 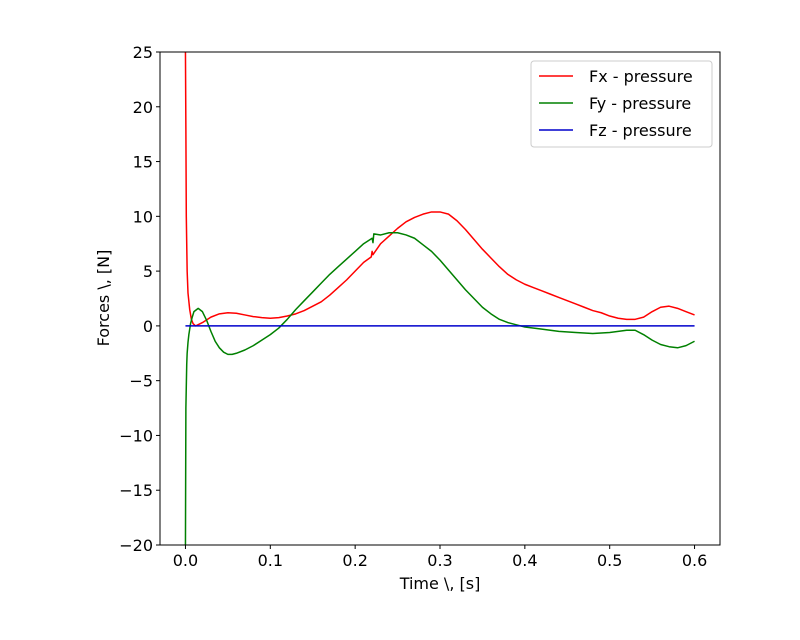 What do you see at coordinates (141, 381) in the screenshot?
I see `y-tick-label: −5` at bounding box center [141, 381].